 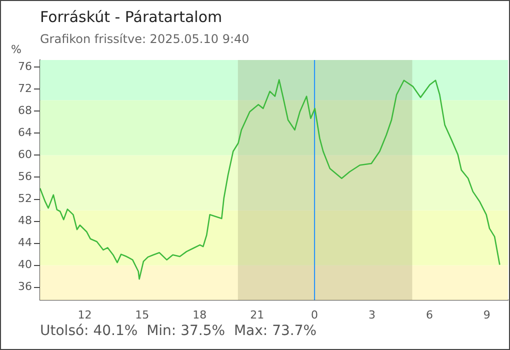 What do you see at coordinates (145, 39) in the screenshot?
I see `chart-subtitle: Grafikon frissítve: 2025.05.10 9:40` at bounding box center [145, 39].